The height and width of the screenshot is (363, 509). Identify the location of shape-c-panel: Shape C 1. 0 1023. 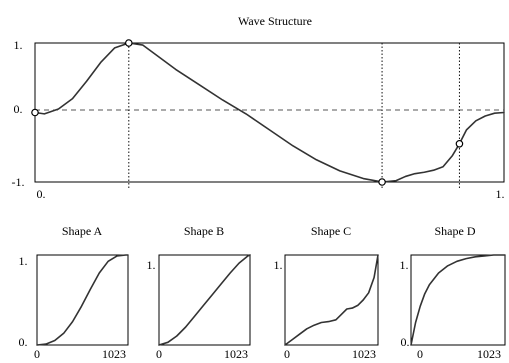
(326, 292).